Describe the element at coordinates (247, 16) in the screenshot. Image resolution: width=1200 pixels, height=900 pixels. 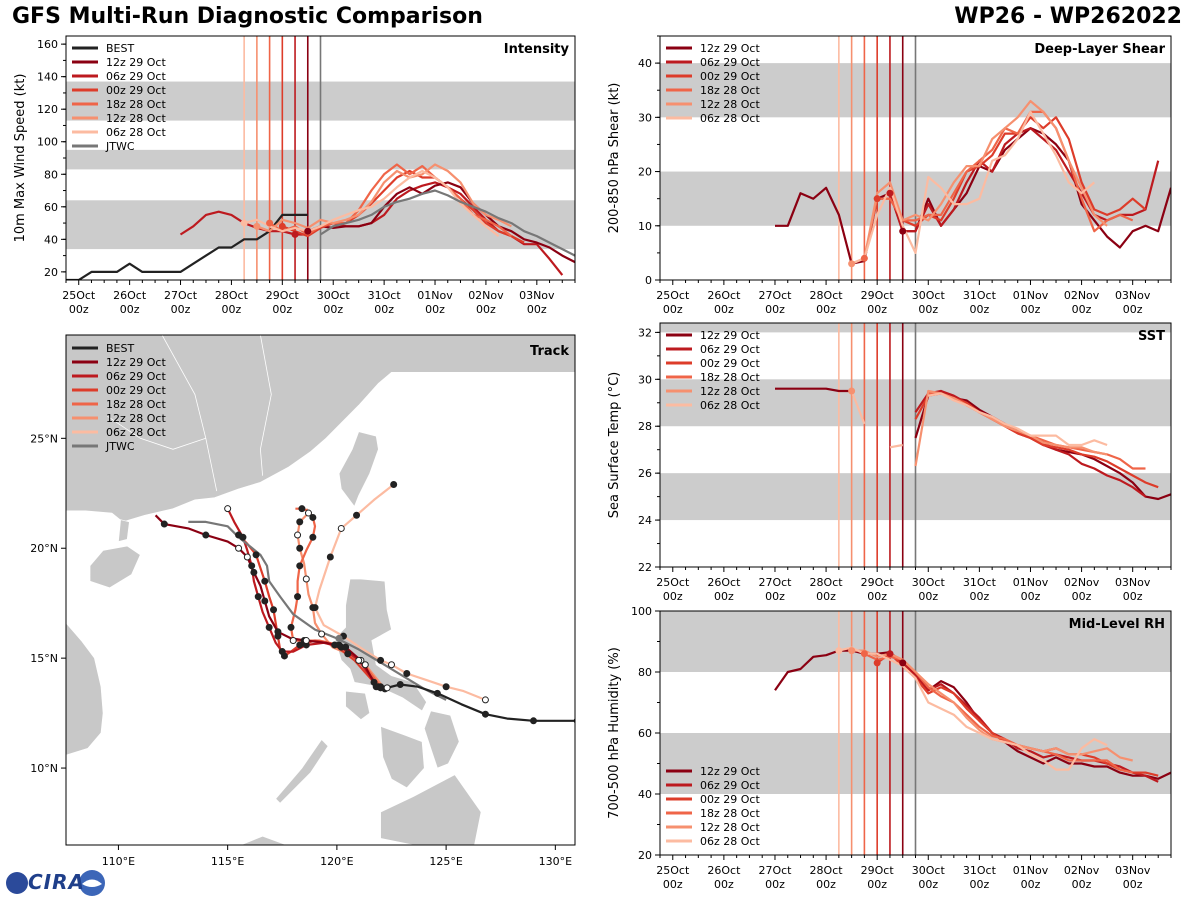
I see `page-title: GFS Multi-Run Diagnostic Comparison` at that location.